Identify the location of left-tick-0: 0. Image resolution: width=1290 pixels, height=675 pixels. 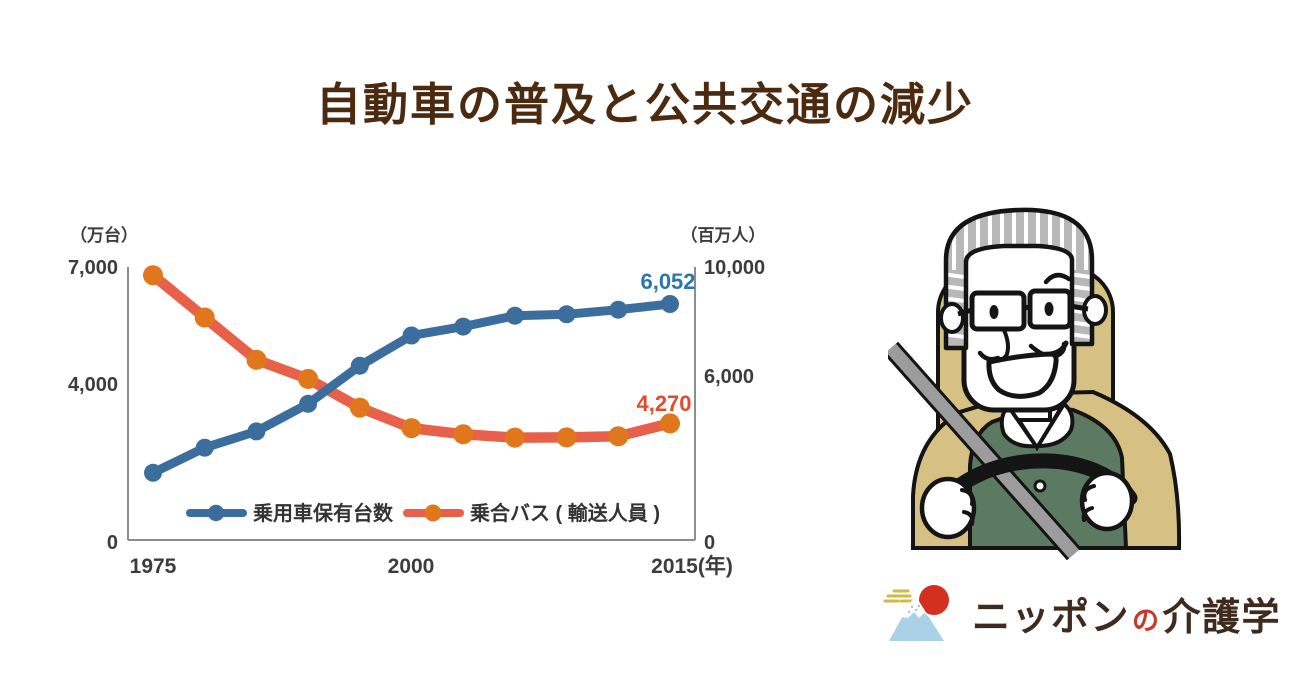
(112, 543).